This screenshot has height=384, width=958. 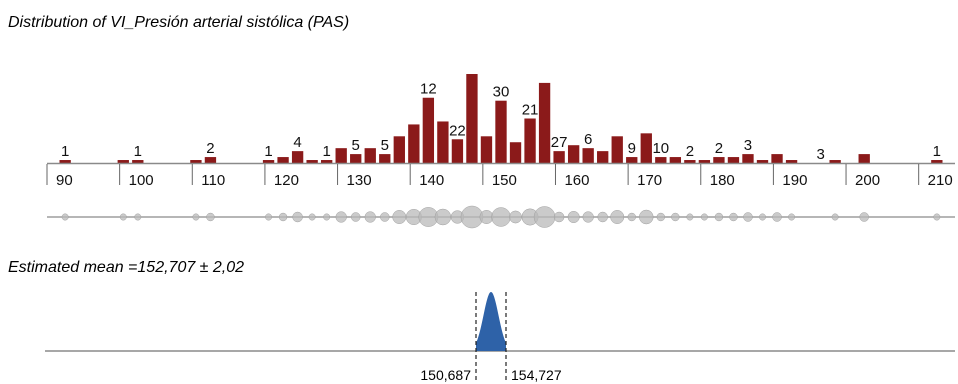 I want to click on bar-value-label: 22, so click(x=457, y=130).